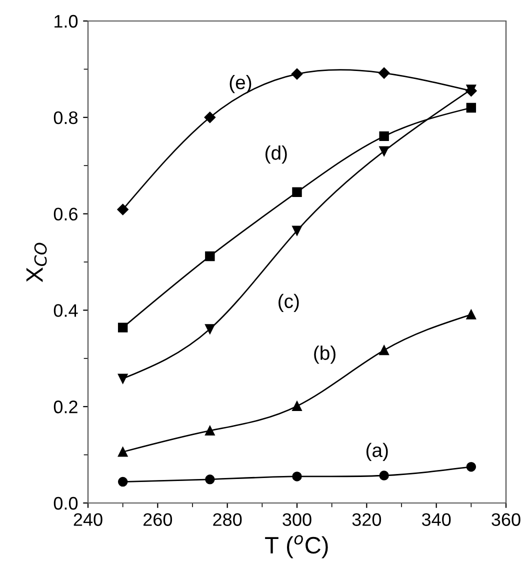 Image resolution: width=524 pixels, height=571 pixels. I want to click on x-tick-label: 360, so click(506, 519).